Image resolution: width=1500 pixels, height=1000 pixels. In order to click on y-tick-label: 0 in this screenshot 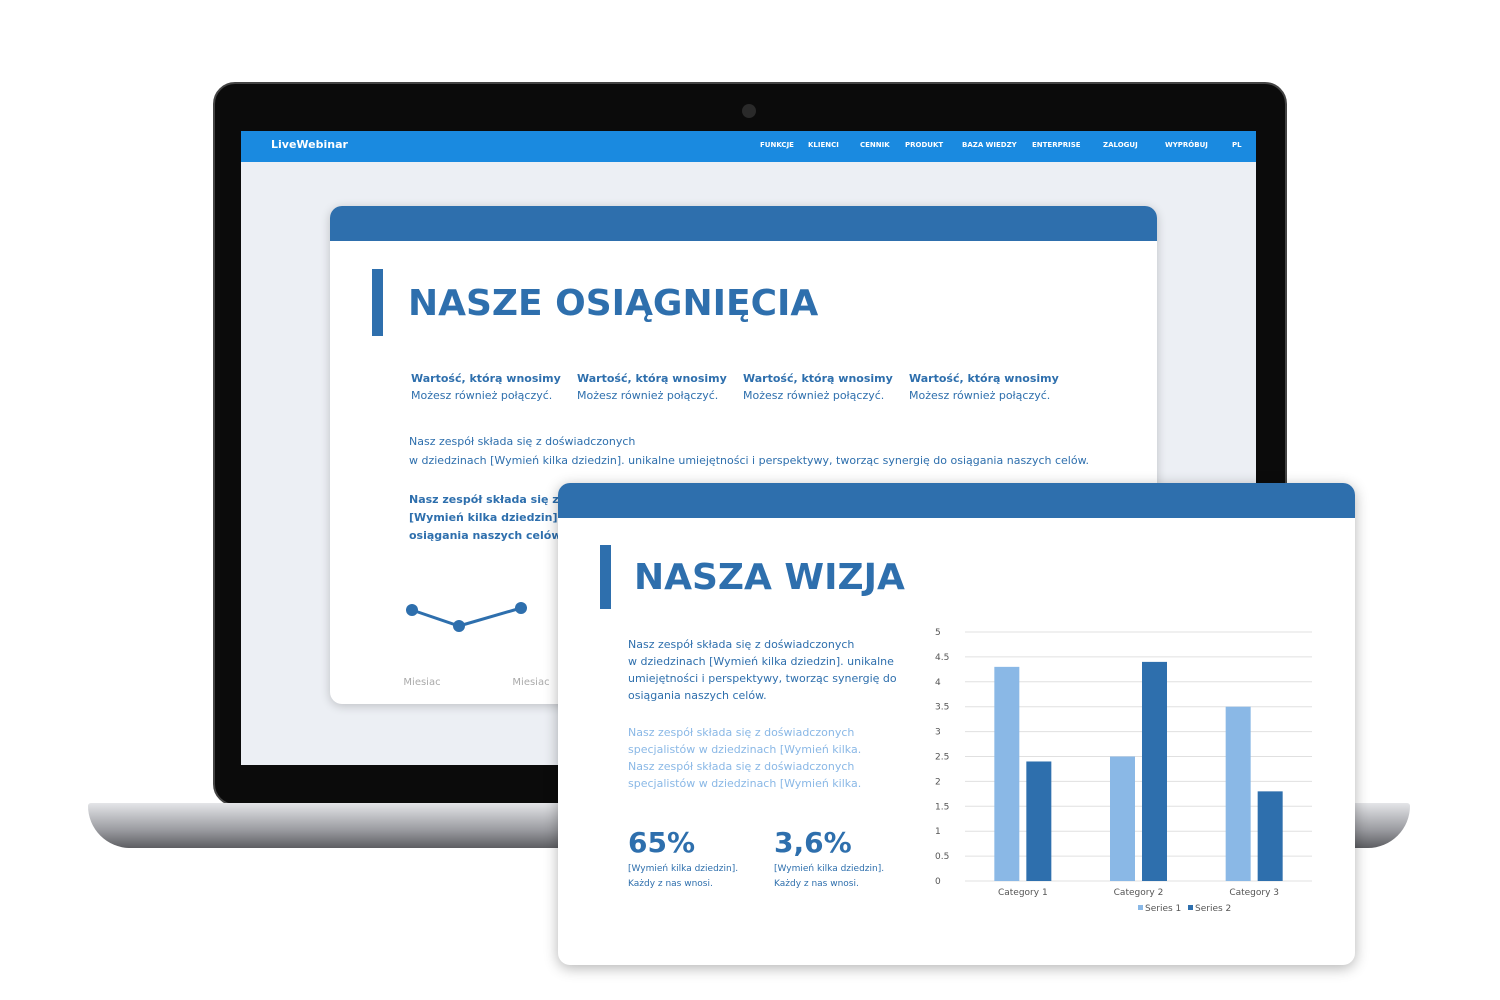, I will do `click(938, 882)`.